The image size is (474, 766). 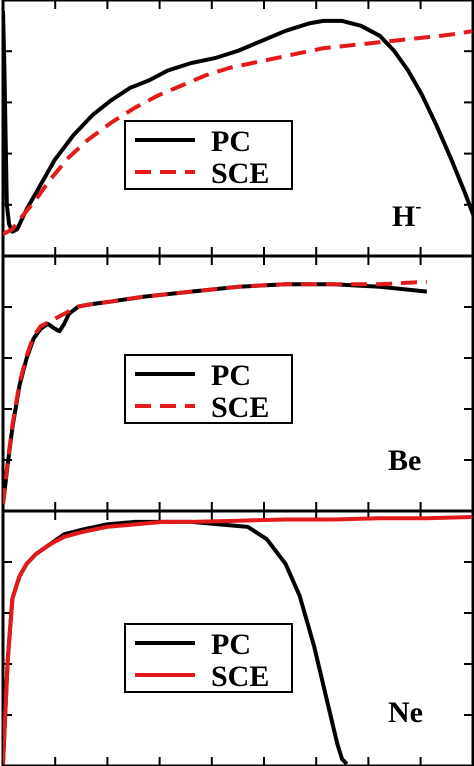 What do you see at coordinates (406, 214) in the screenshot?
I see `panel-label: H-` at bounding box center [406, 214].